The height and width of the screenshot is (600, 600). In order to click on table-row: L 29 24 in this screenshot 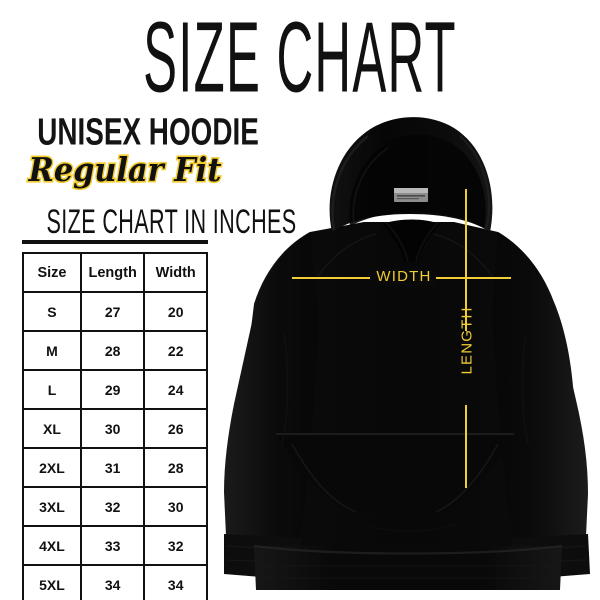, I will do `click(115, 389)`.